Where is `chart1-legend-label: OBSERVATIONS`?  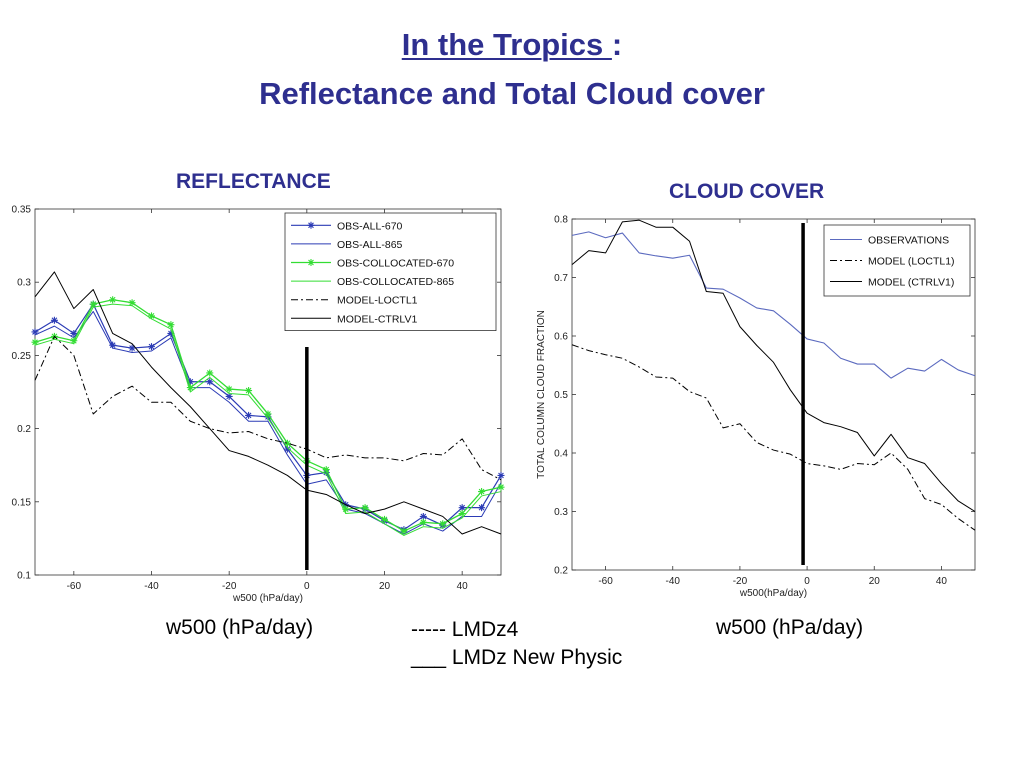 chart1-legend-label: OBSERVATIONS is located at coordinates (908, 241).